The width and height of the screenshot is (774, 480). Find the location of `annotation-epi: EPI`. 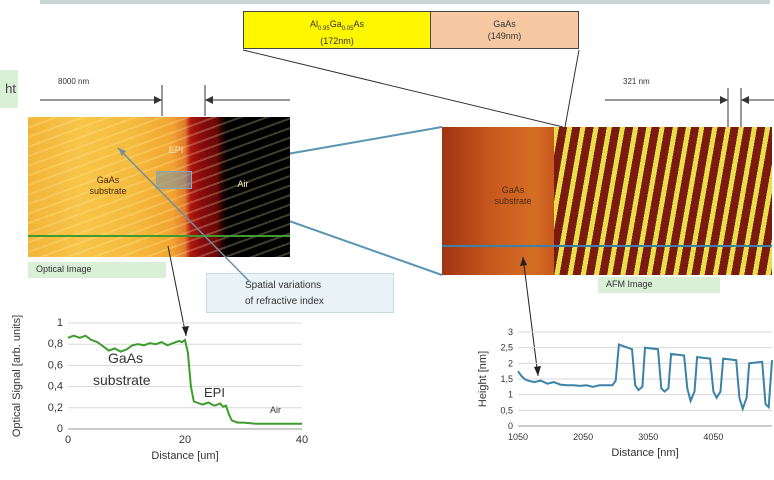

annotation-epi: EPI is located at coordinates (214, 392).